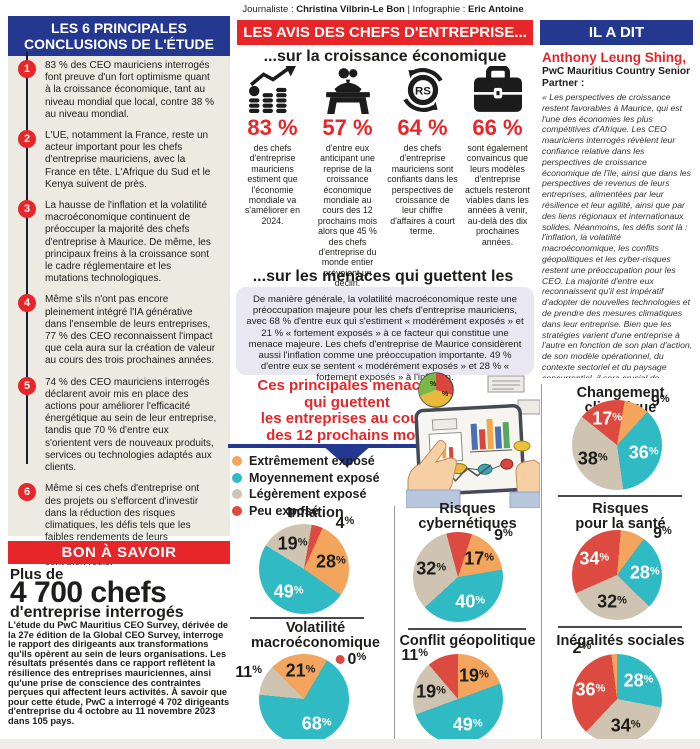  I want to click on legend-item: Extrêmement exposé, so click(306, 461).